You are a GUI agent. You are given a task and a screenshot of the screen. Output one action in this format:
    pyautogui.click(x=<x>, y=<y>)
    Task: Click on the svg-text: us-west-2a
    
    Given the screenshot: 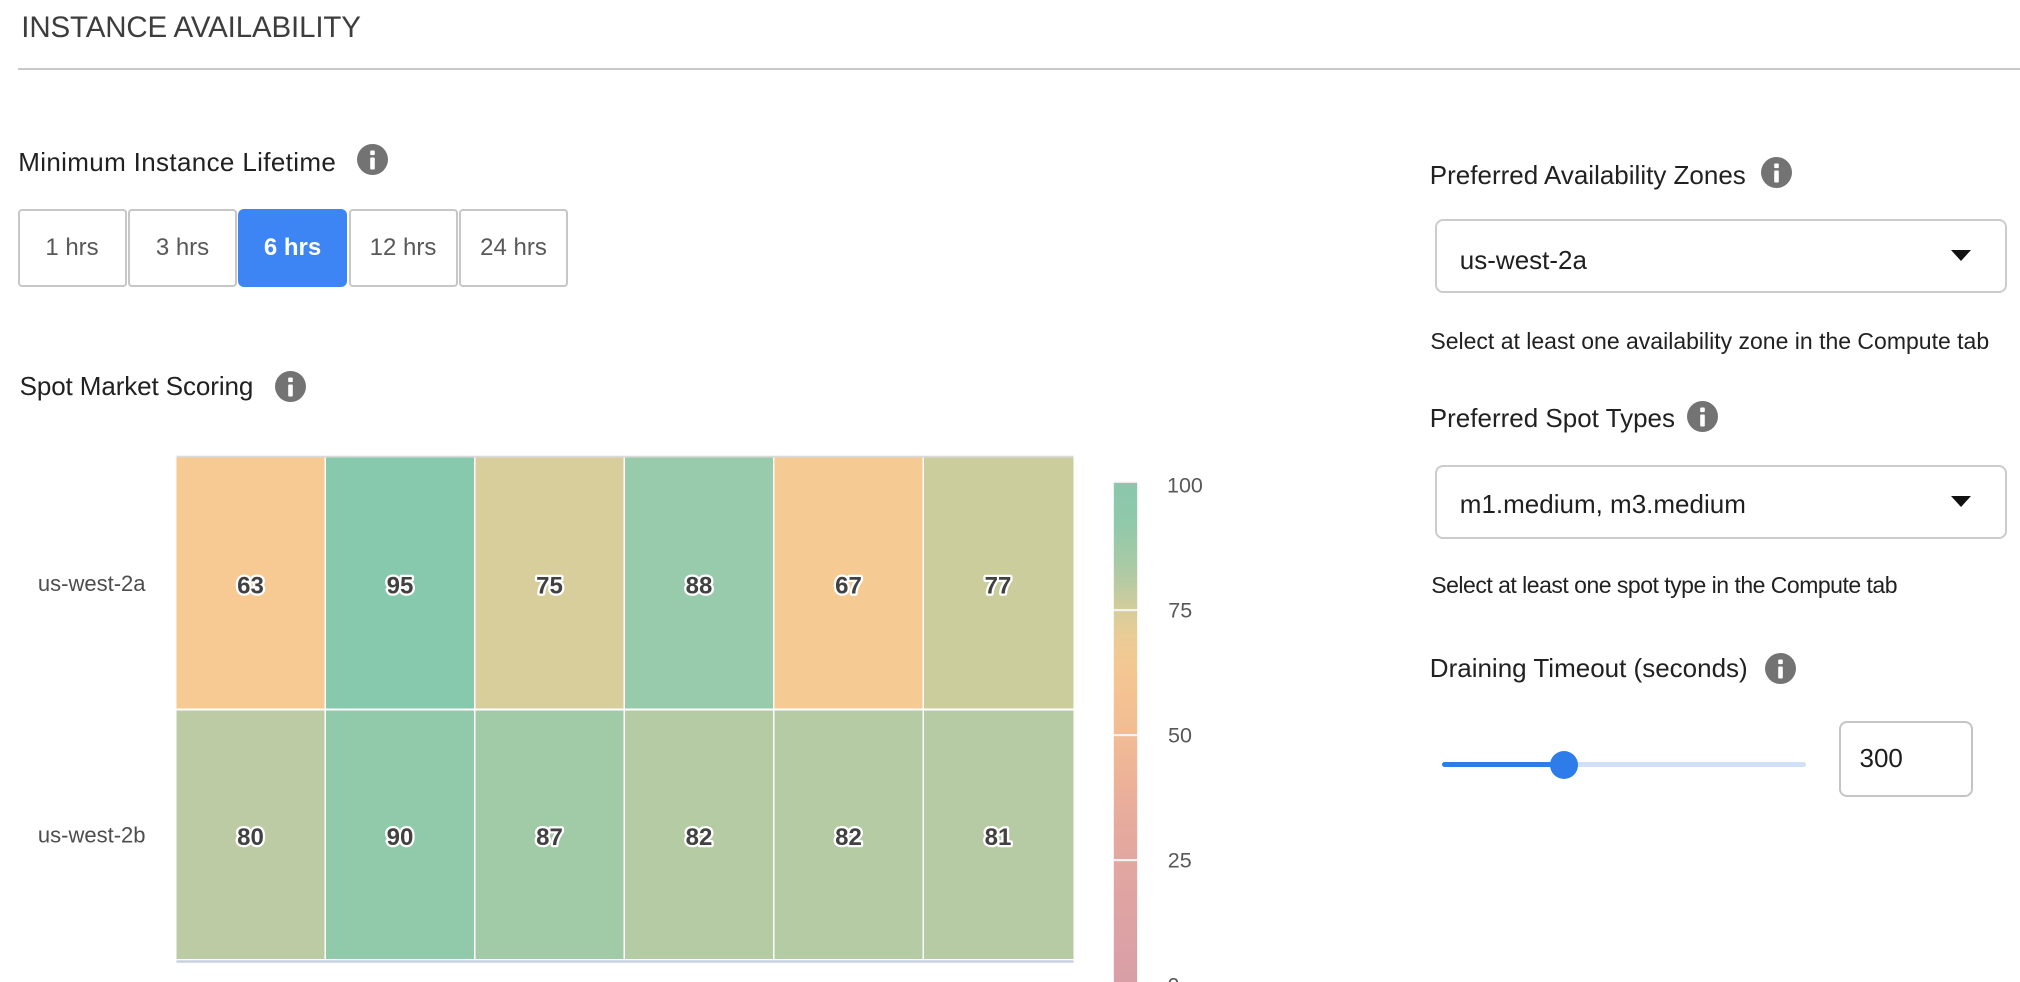 What is the action you would take?
    pyautogui.click(x=92, y=583)
    